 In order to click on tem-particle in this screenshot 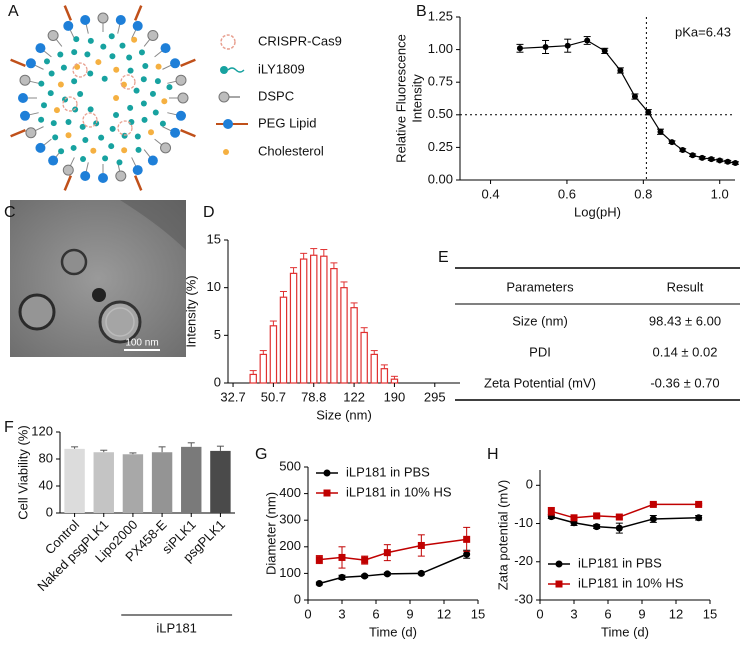, I will do `click(99, 295)`.